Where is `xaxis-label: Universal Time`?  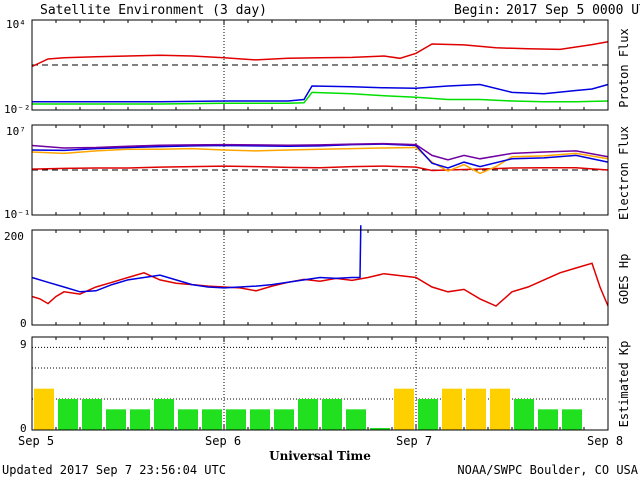
xaxis-label: Universal Time is located at coordinates (320, 456).